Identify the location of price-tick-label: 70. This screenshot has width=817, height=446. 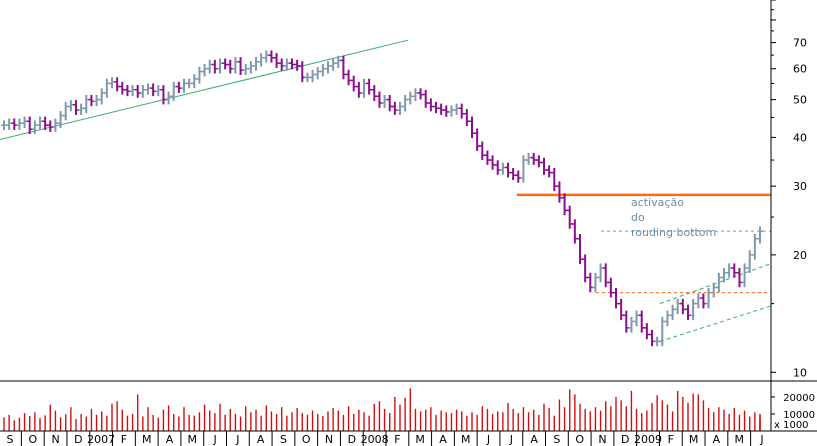
(800, 43).